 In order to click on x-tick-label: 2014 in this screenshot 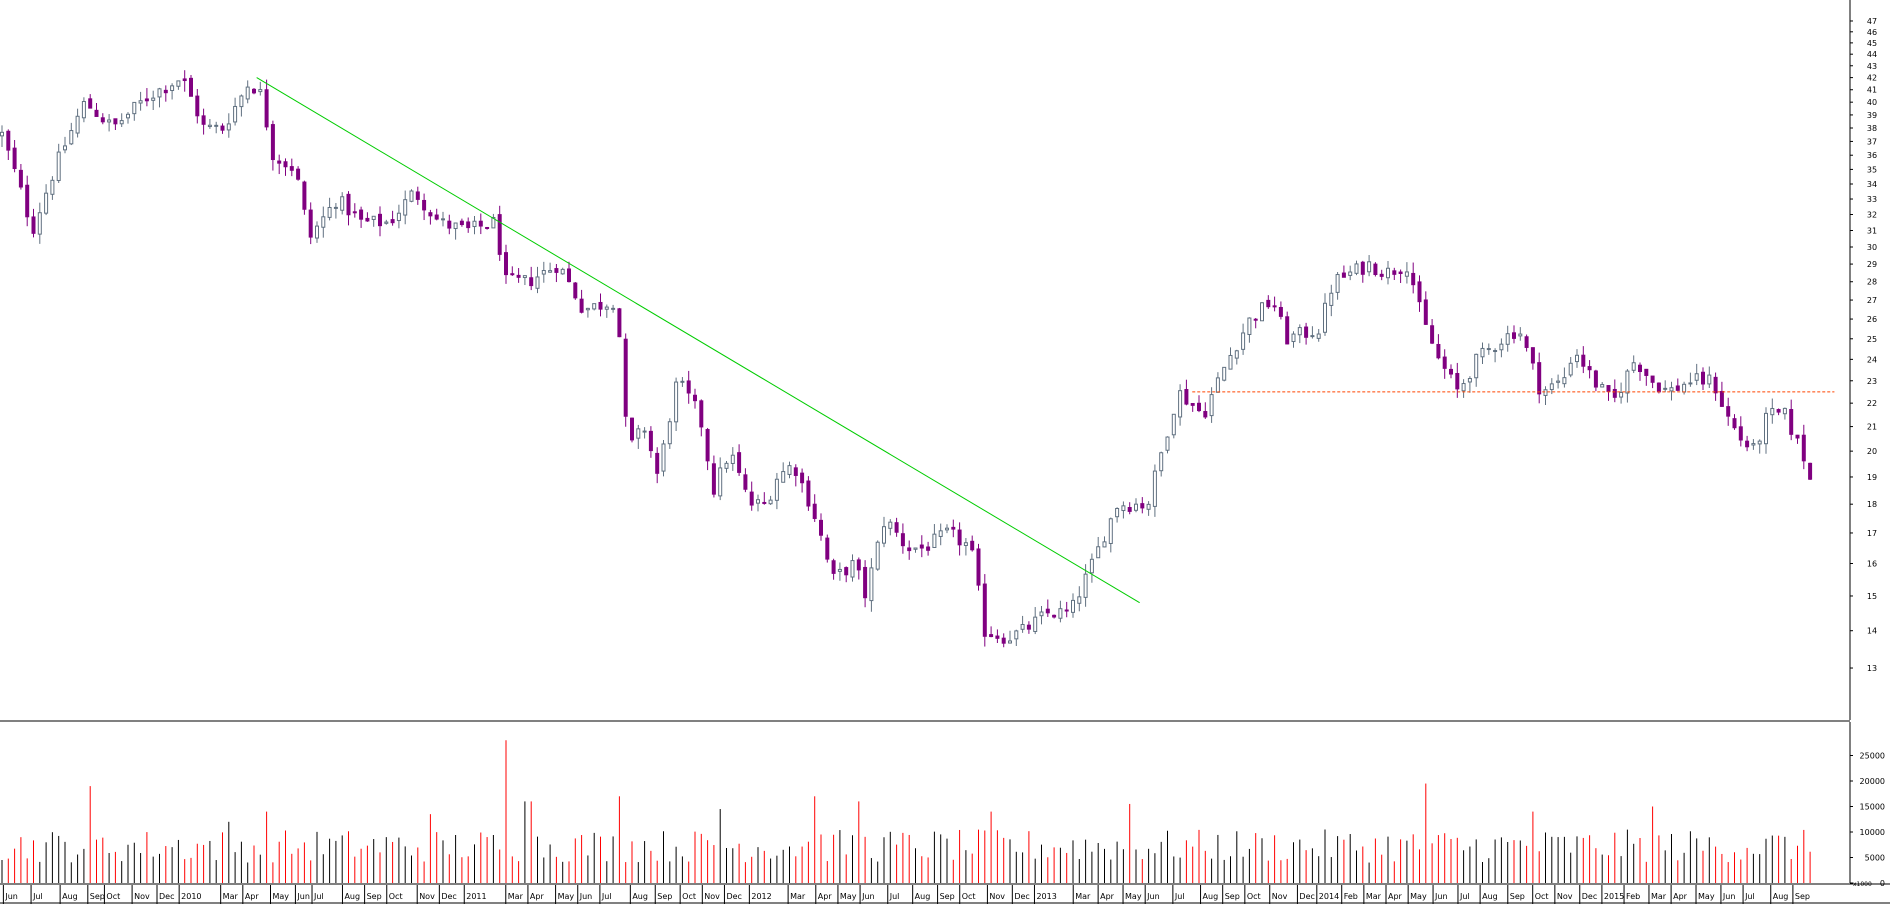, I will do `click(1329, 896)`.